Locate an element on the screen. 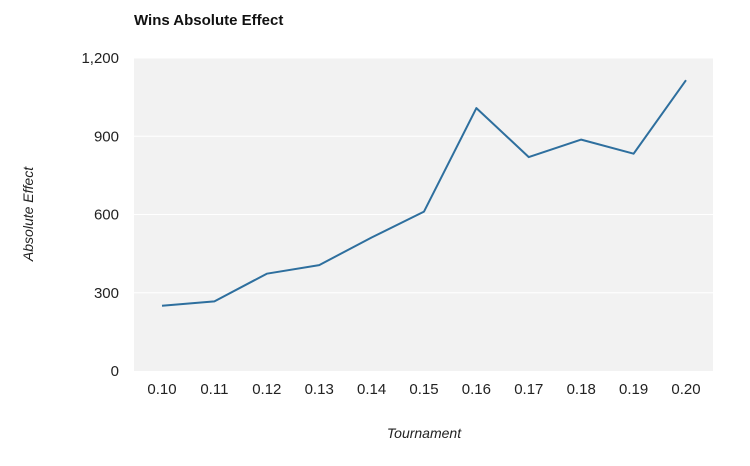 This screenshot has height=466, width=750. chart-title: Wins Absolute Effect is located at coordinates (209, 20).